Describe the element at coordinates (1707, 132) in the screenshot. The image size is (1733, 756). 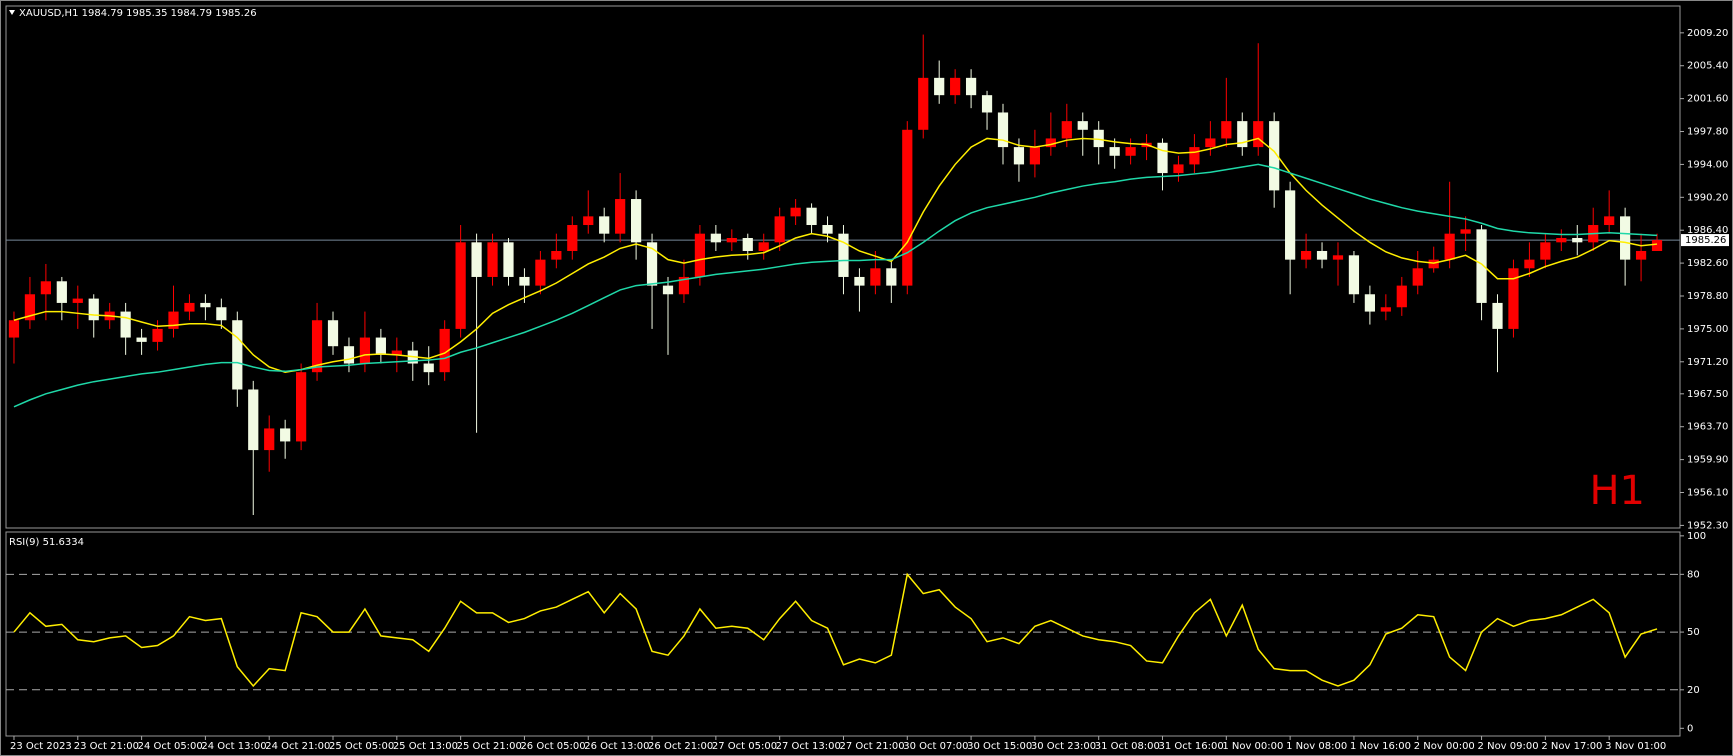
I see `y-tick-label: 1997.80` at that location.